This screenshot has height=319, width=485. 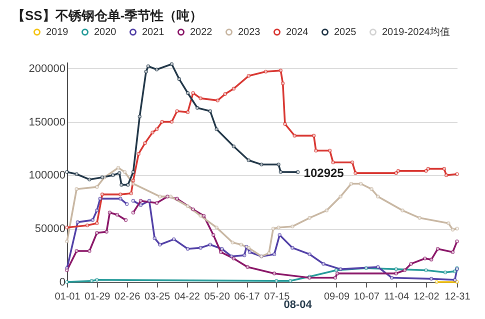 I want to click on x-tick-label: 05-20, so click(x=217, y=297).